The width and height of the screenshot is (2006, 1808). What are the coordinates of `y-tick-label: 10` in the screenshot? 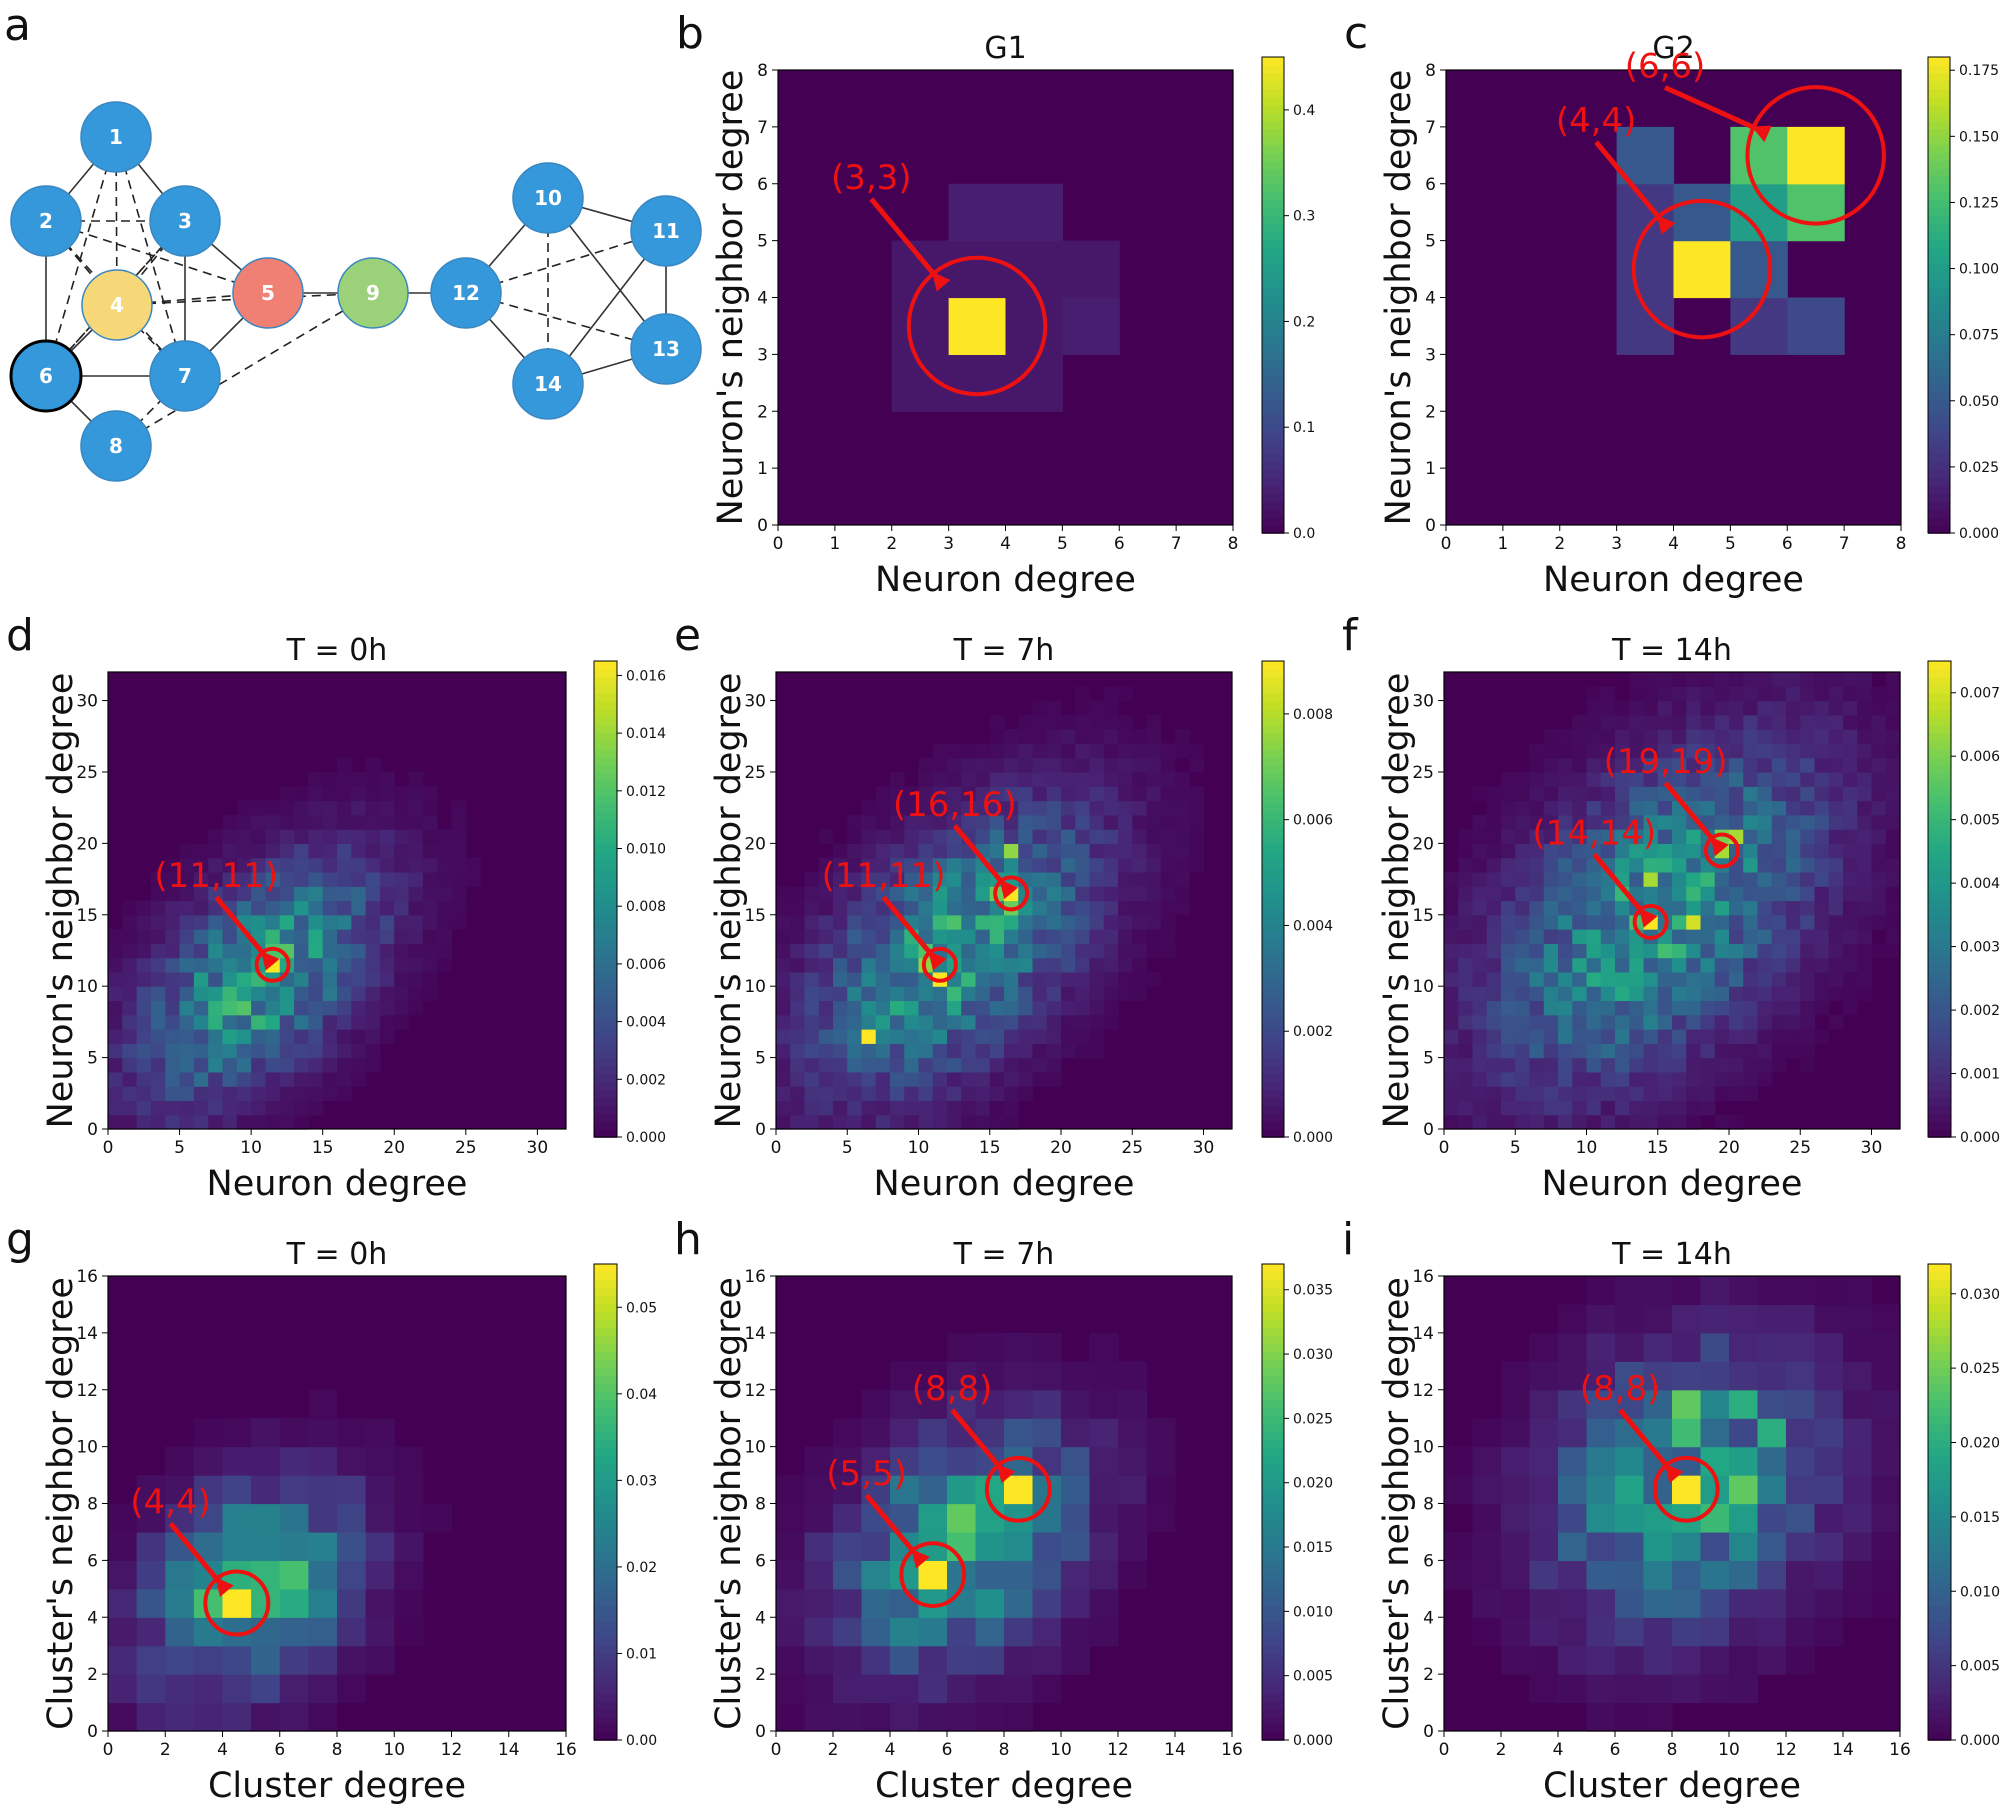 It's located at (87, 1448).